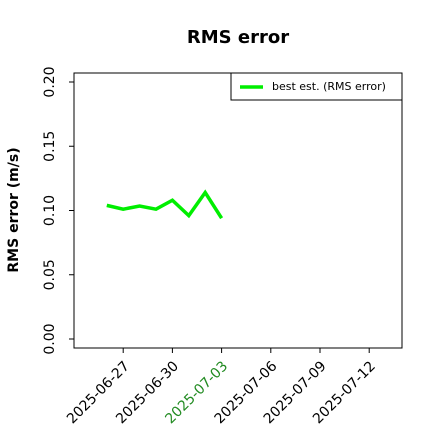 The image size is (440, 440). I want to click on chart-title: RMS error, so click(238, 37).